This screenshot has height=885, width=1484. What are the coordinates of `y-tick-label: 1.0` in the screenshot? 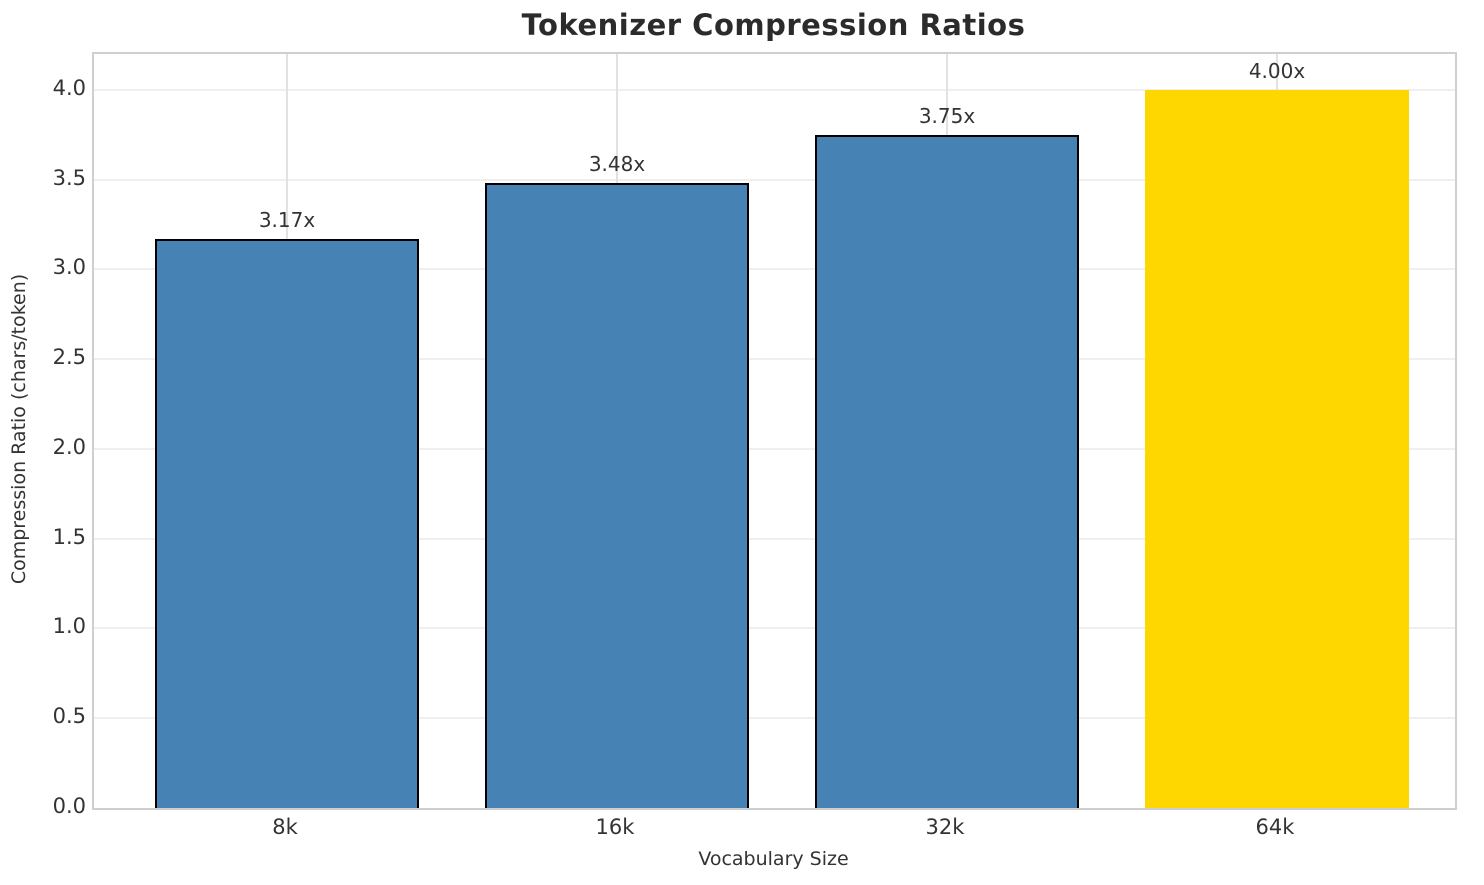 It's located at (69, 626).